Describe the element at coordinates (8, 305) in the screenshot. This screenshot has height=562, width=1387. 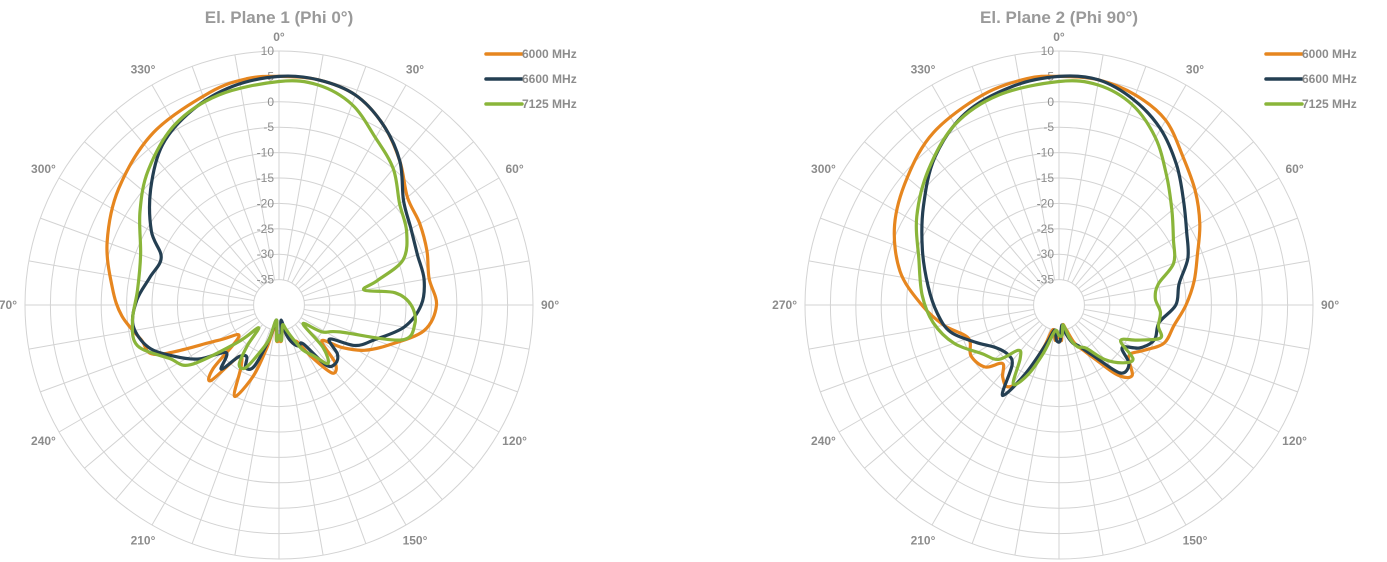
I see `angle-tick-label: 270°` at that location.